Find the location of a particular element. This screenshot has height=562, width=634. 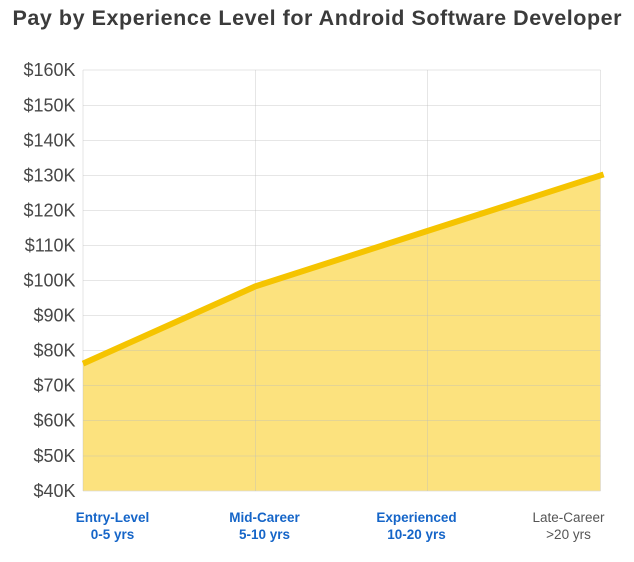

svg-text: $50K is located at coordinates (54, 456).